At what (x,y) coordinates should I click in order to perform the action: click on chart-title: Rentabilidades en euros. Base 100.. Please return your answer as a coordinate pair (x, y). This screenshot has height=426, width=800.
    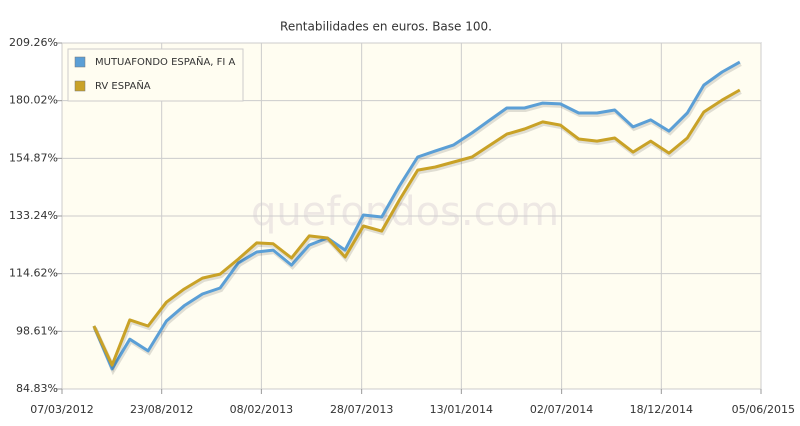
    Looking at the image, I should click on (386, 27).